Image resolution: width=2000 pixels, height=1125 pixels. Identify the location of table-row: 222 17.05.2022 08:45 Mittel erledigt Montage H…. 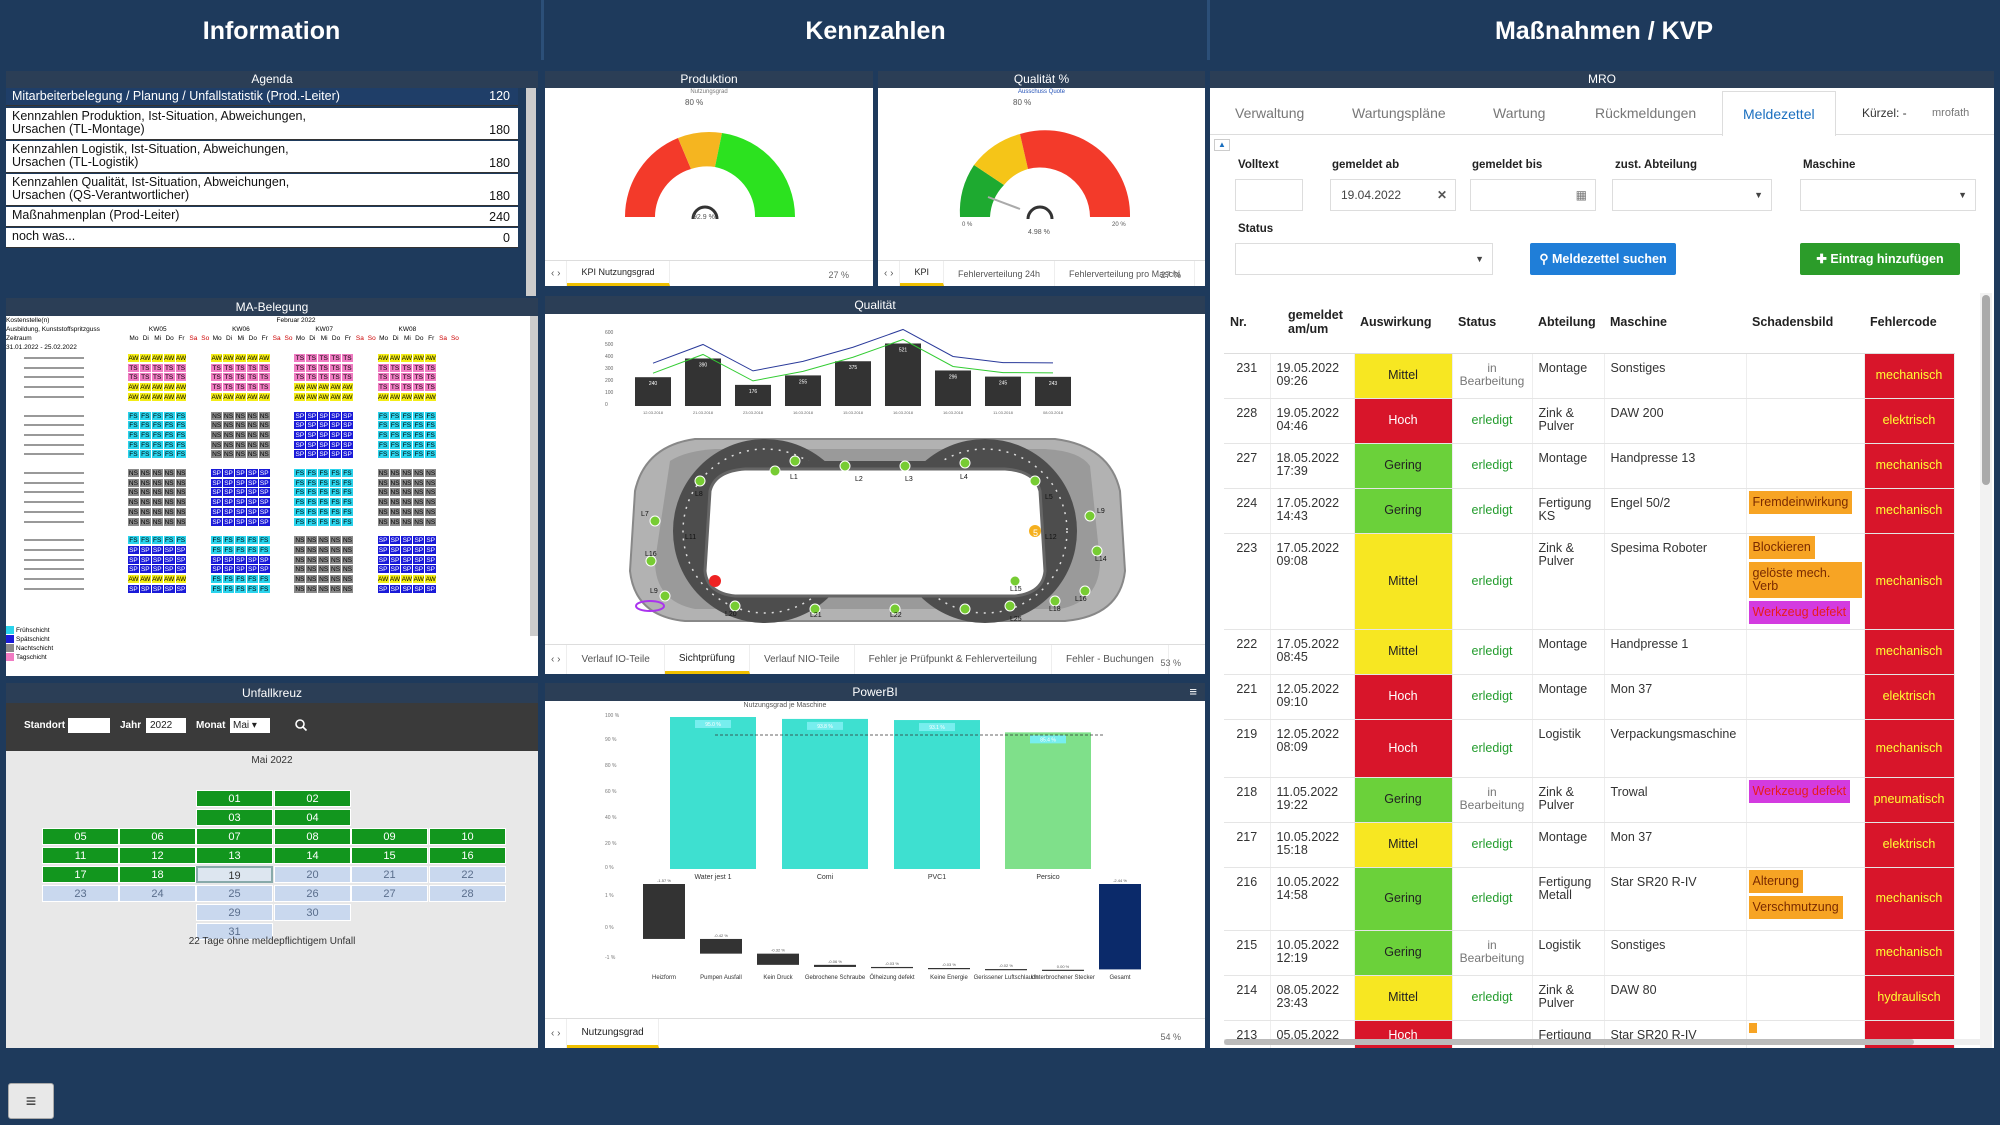
(1589, 652).